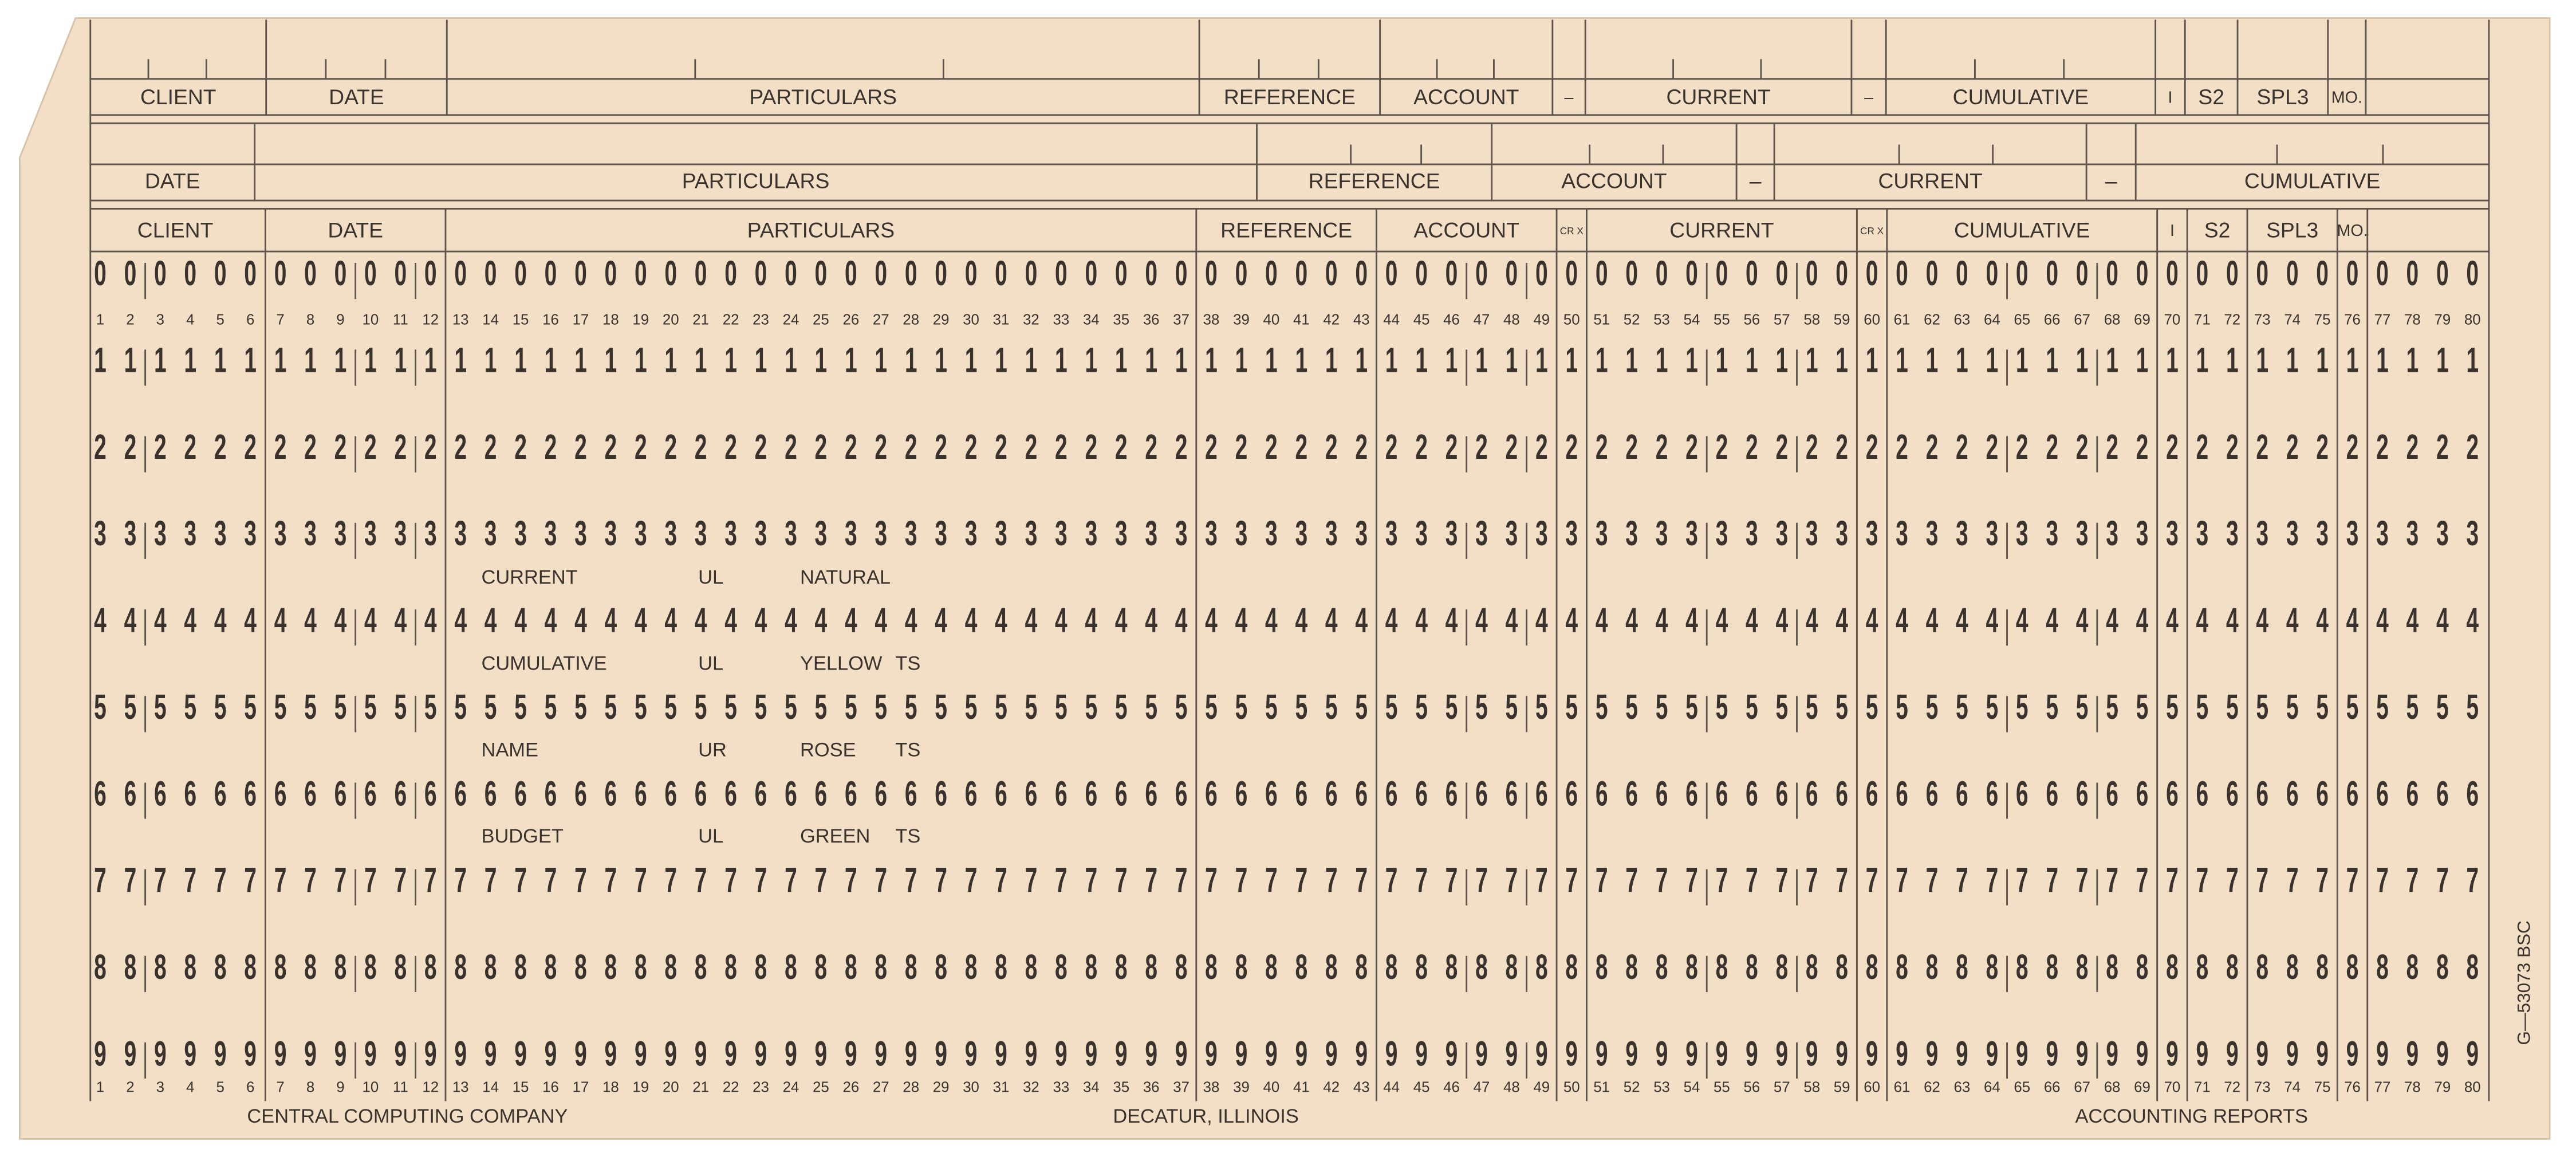 The width and height of the screenshot is (2576, 1157). I want to click on column-number: 26, so click(851, 1087).